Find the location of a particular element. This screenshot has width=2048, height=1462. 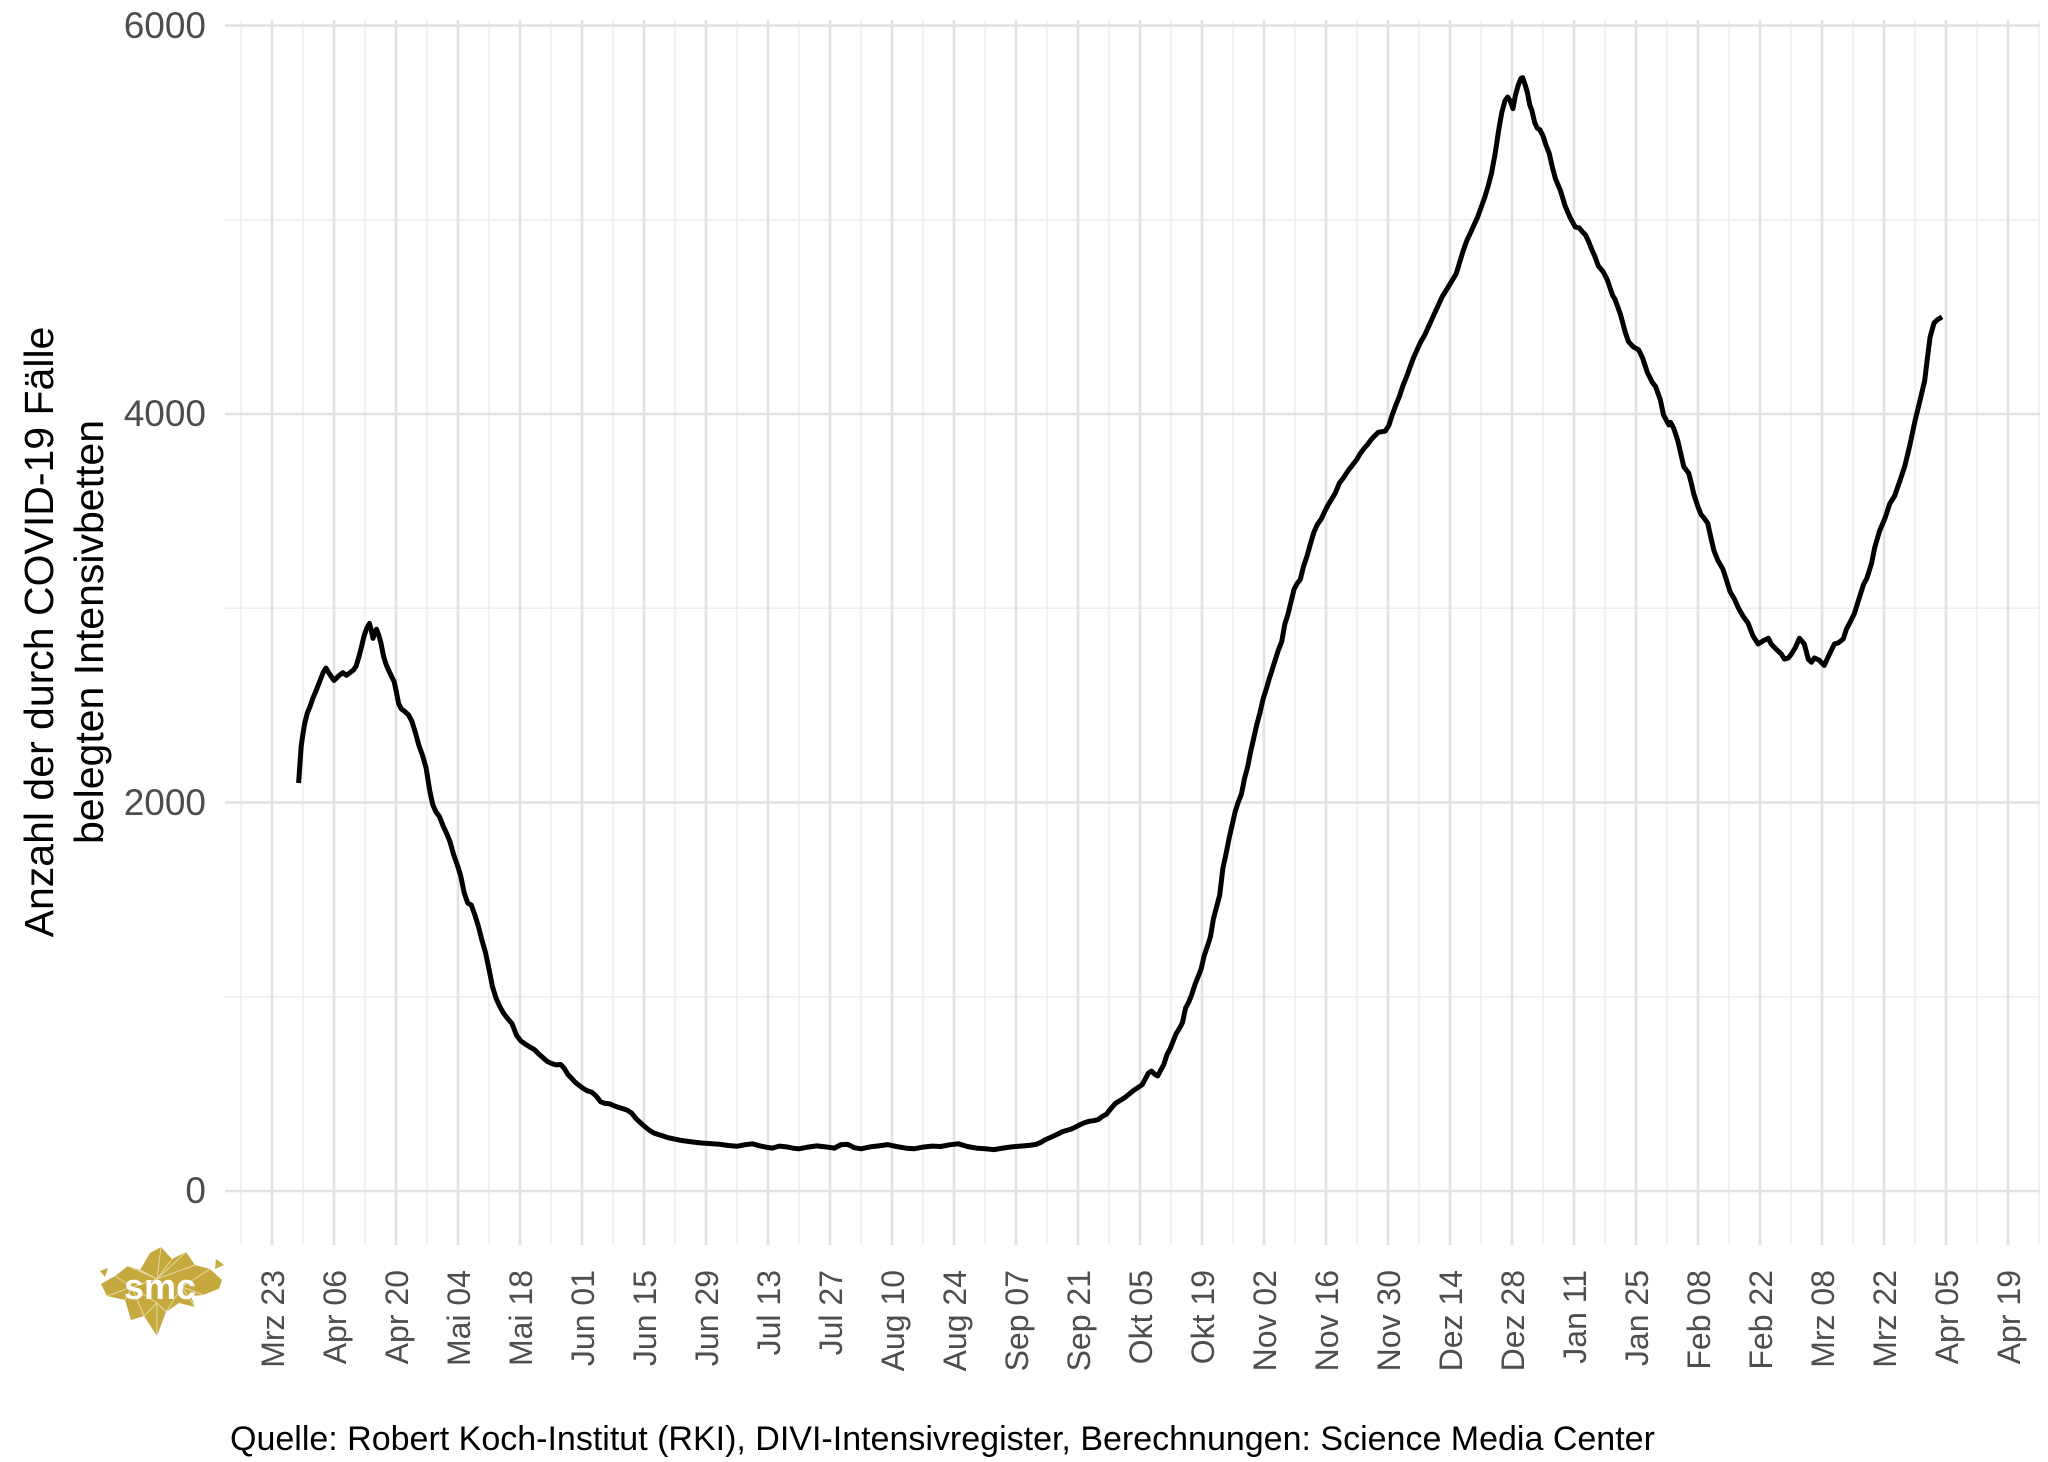

smc-logo-star is located at coordinates (161, 1291).